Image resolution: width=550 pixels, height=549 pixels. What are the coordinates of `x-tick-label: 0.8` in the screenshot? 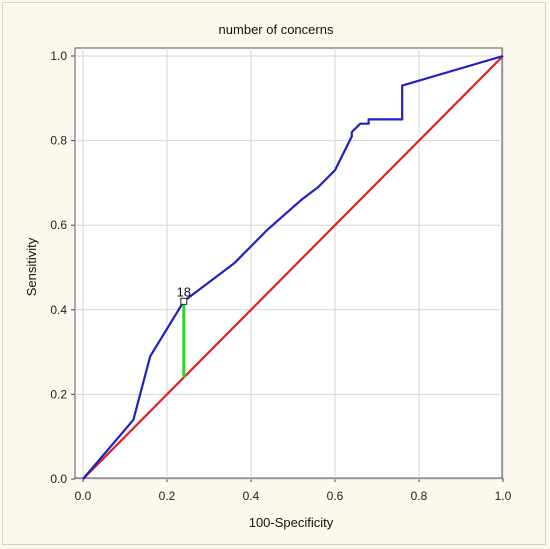 It's located at (419, 496).